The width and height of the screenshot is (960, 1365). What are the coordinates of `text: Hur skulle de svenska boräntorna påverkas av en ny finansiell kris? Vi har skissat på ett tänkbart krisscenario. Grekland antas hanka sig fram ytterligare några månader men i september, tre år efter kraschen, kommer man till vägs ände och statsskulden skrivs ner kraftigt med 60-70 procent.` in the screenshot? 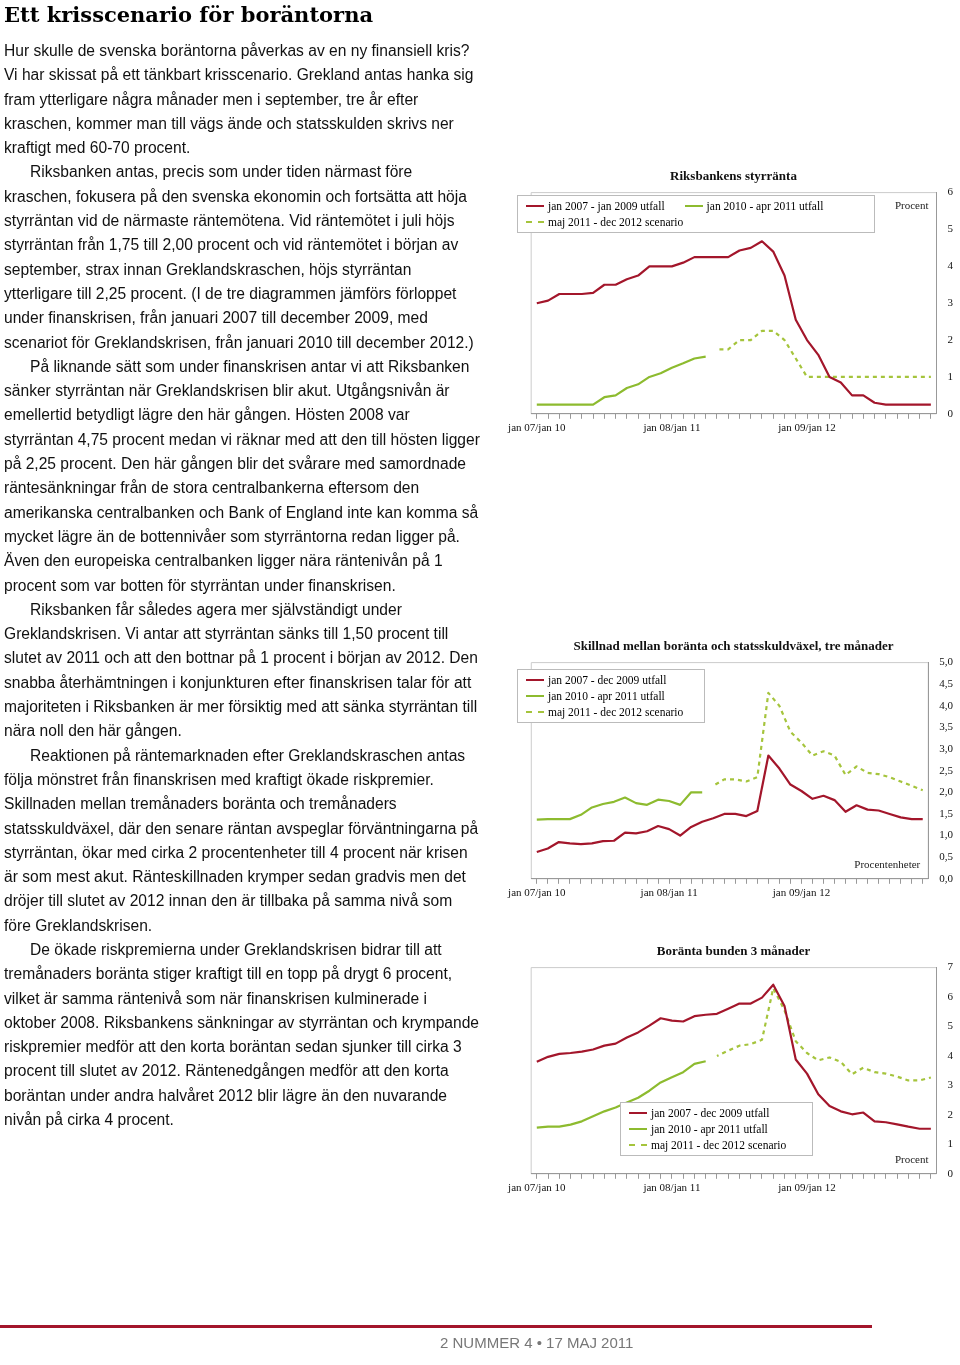 It's located at (239, 100).